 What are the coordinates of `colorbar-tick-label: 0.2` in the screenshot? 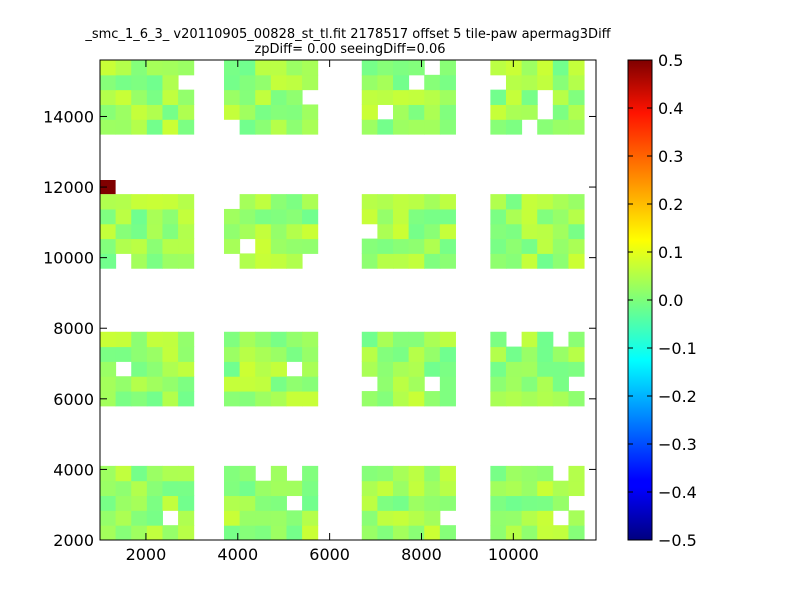 It's located at (670, 204).